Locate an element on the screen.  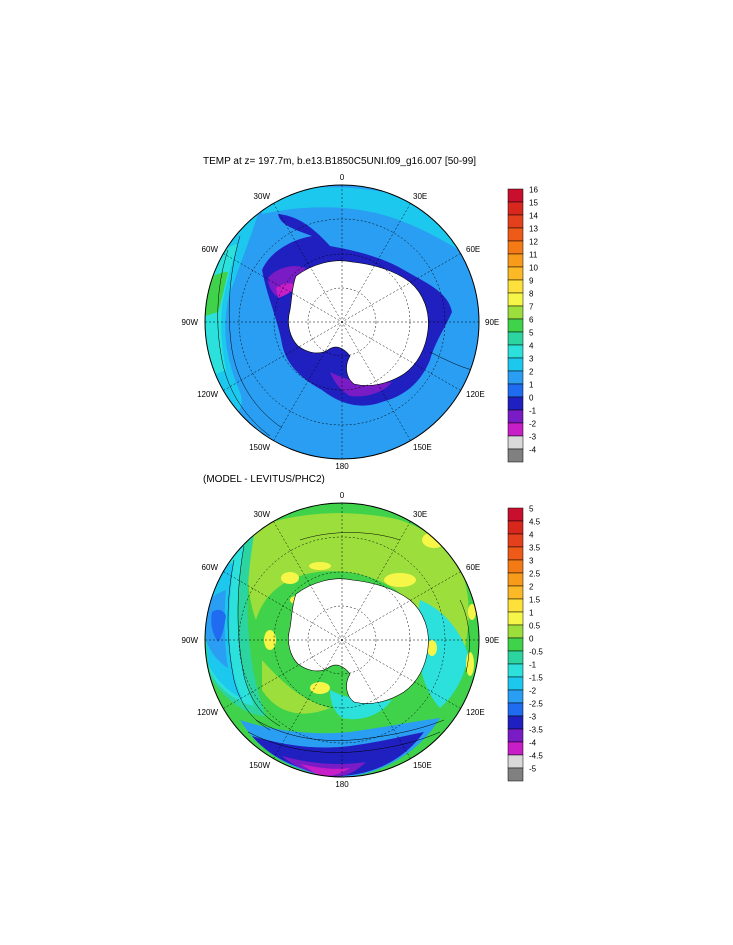
diff-field-minus2.5 is located at coordinates (218, 625).